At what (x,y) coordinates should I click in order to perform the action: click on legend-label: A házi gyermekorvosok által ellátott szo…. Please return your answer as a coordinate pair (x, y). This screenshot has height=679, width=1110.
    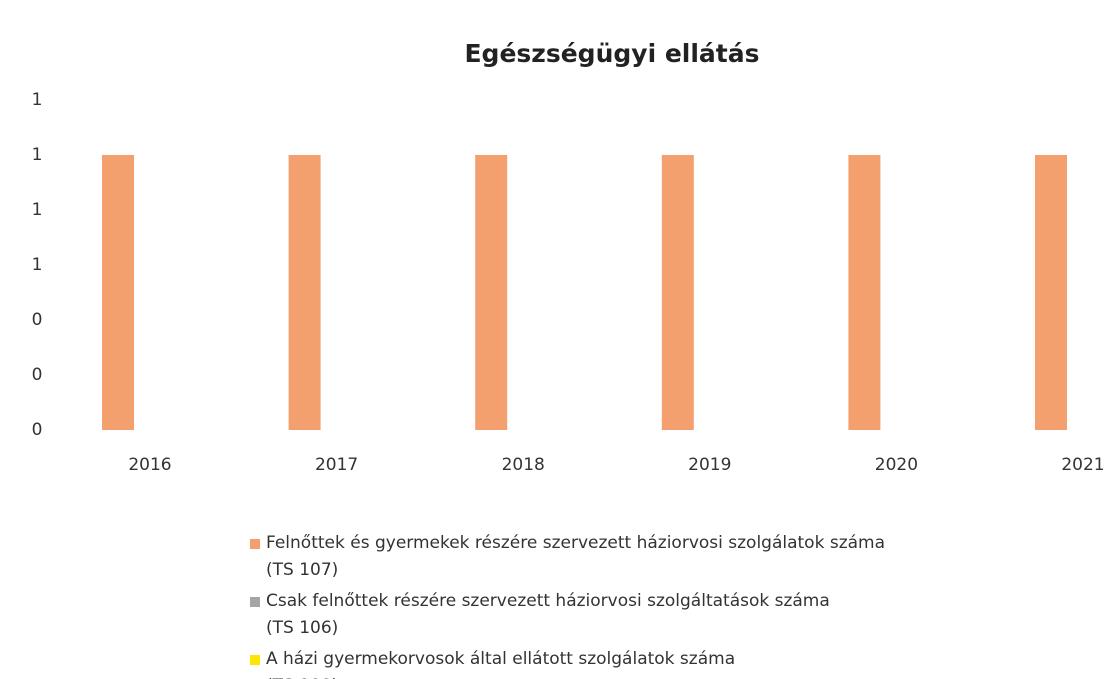
    Looking at the image, I should click on (501, 664).